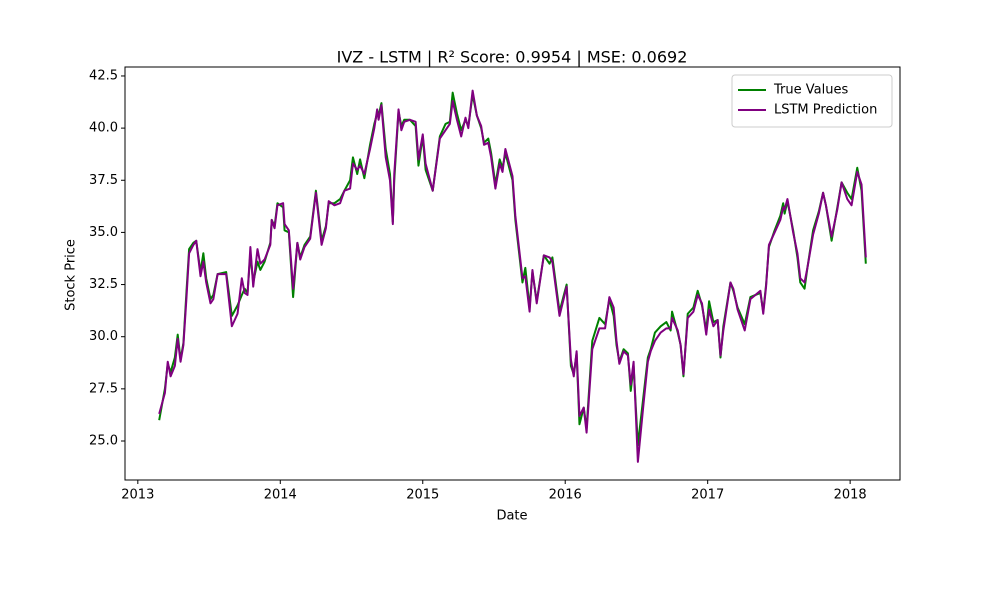 This screenshot has width=1000, height=604. Describe the element at coordinates (103, 440) in the screenshot. I see `y-tick-label: 25.0` at that location.